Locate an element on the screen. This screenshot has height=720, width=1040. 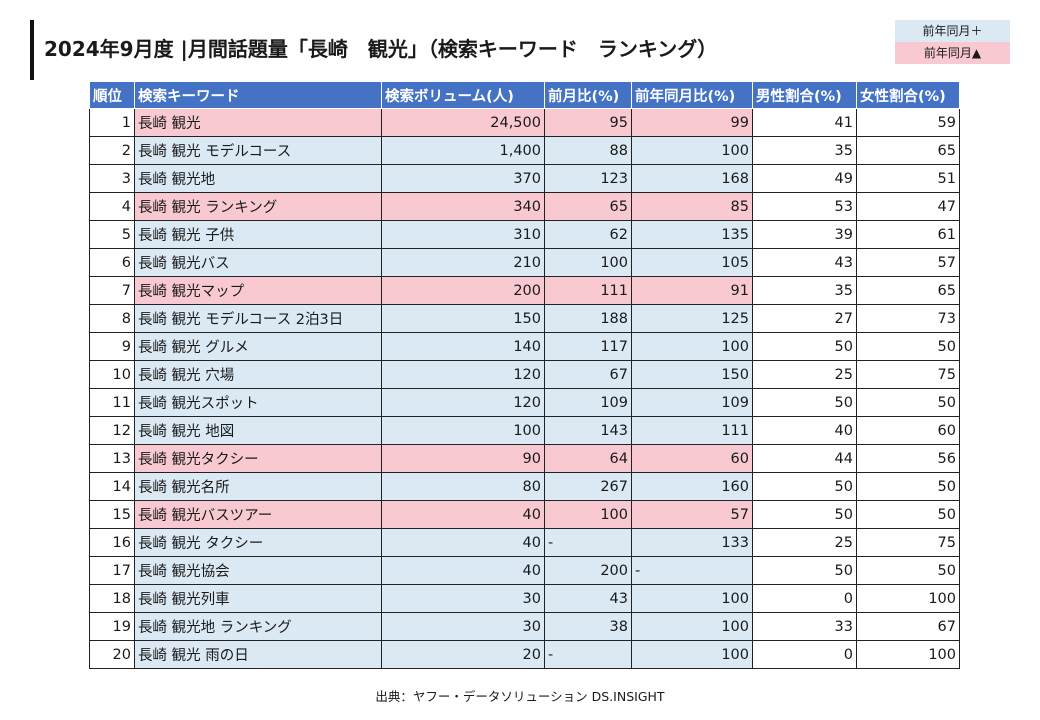
cell-volume: 370 is located at coordinates (463, 178).